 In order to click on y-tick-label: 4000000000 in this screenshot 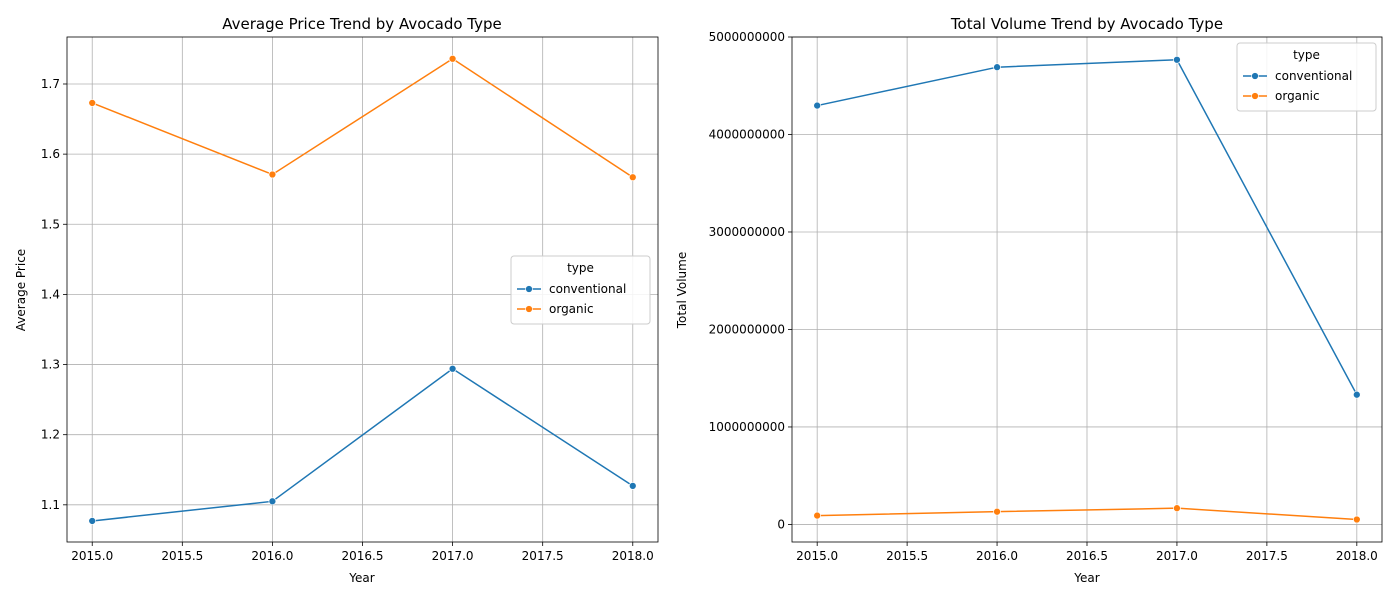, I will do `click(747, 134)`.